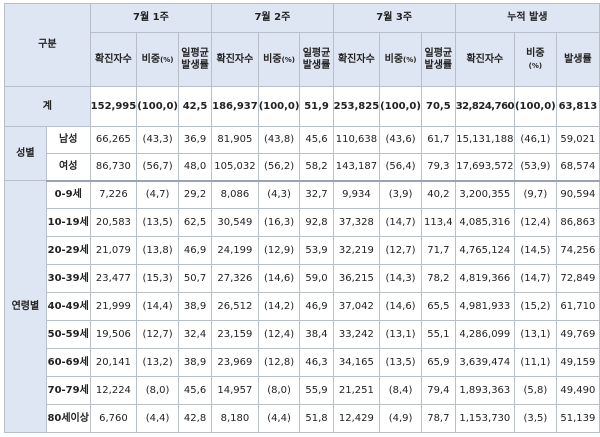 Image resolution: width=600 pixels, height=437 pixels. Describe the element at coordinates (577, 106) in the screenshot. I see `cell: 63,813` at that location.